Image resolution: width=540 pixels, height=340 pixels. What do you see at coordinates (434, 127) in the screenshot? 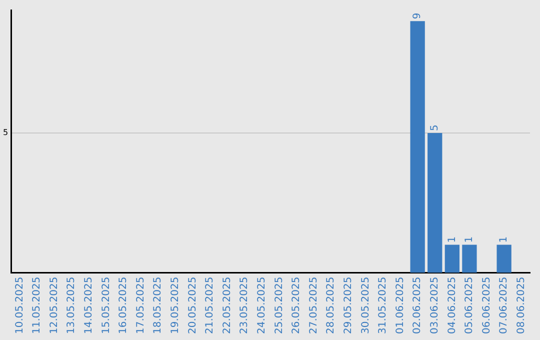
I see `data-label: 5` at bounding box center [434, 127].